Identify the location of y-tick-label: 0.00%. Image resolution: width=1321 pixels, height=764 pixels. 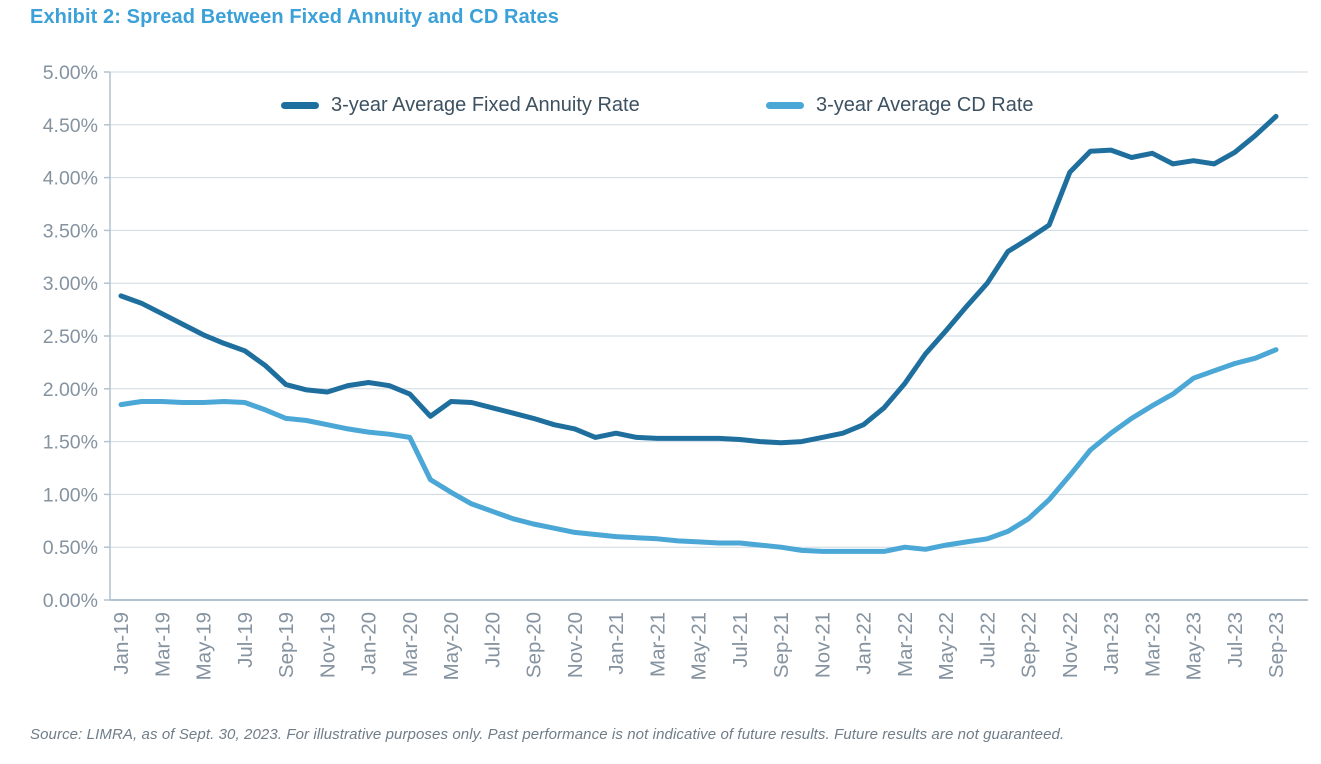
(70, 601).